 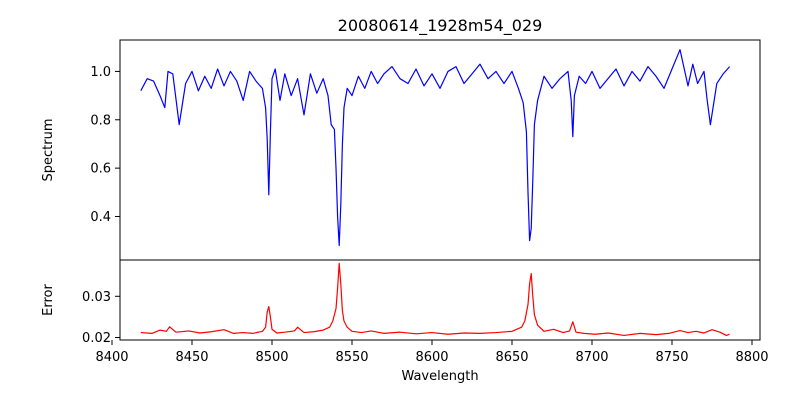 I want to click on x-tick-label: 8800, so click(x=751, y=357).